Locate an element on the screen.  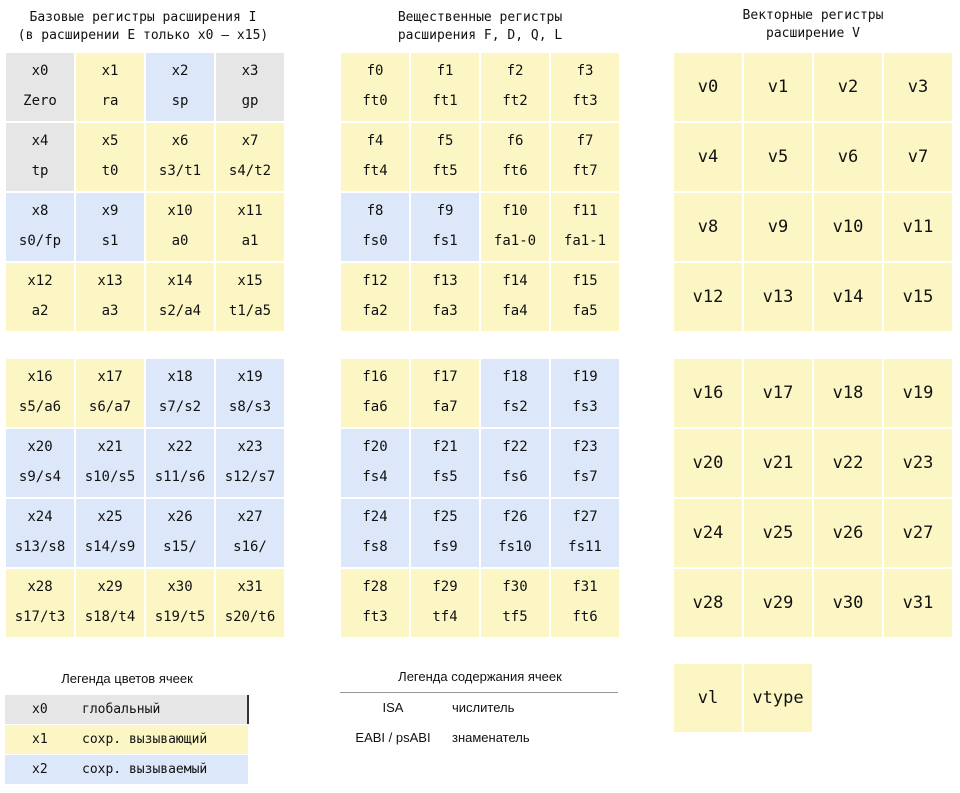
register-name: f27 is located at coordinates (585, 517).